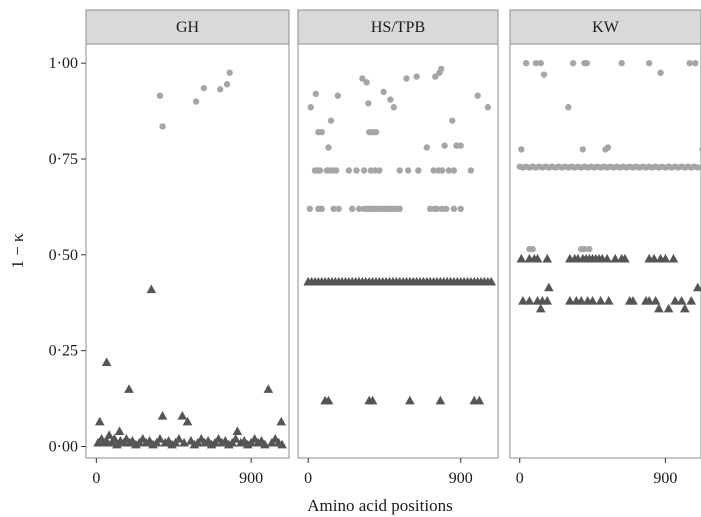 Image resolution: width=701 pixels, height=517 pixels. I want to click on y-tick-label: 1·00, so click(63, 63).